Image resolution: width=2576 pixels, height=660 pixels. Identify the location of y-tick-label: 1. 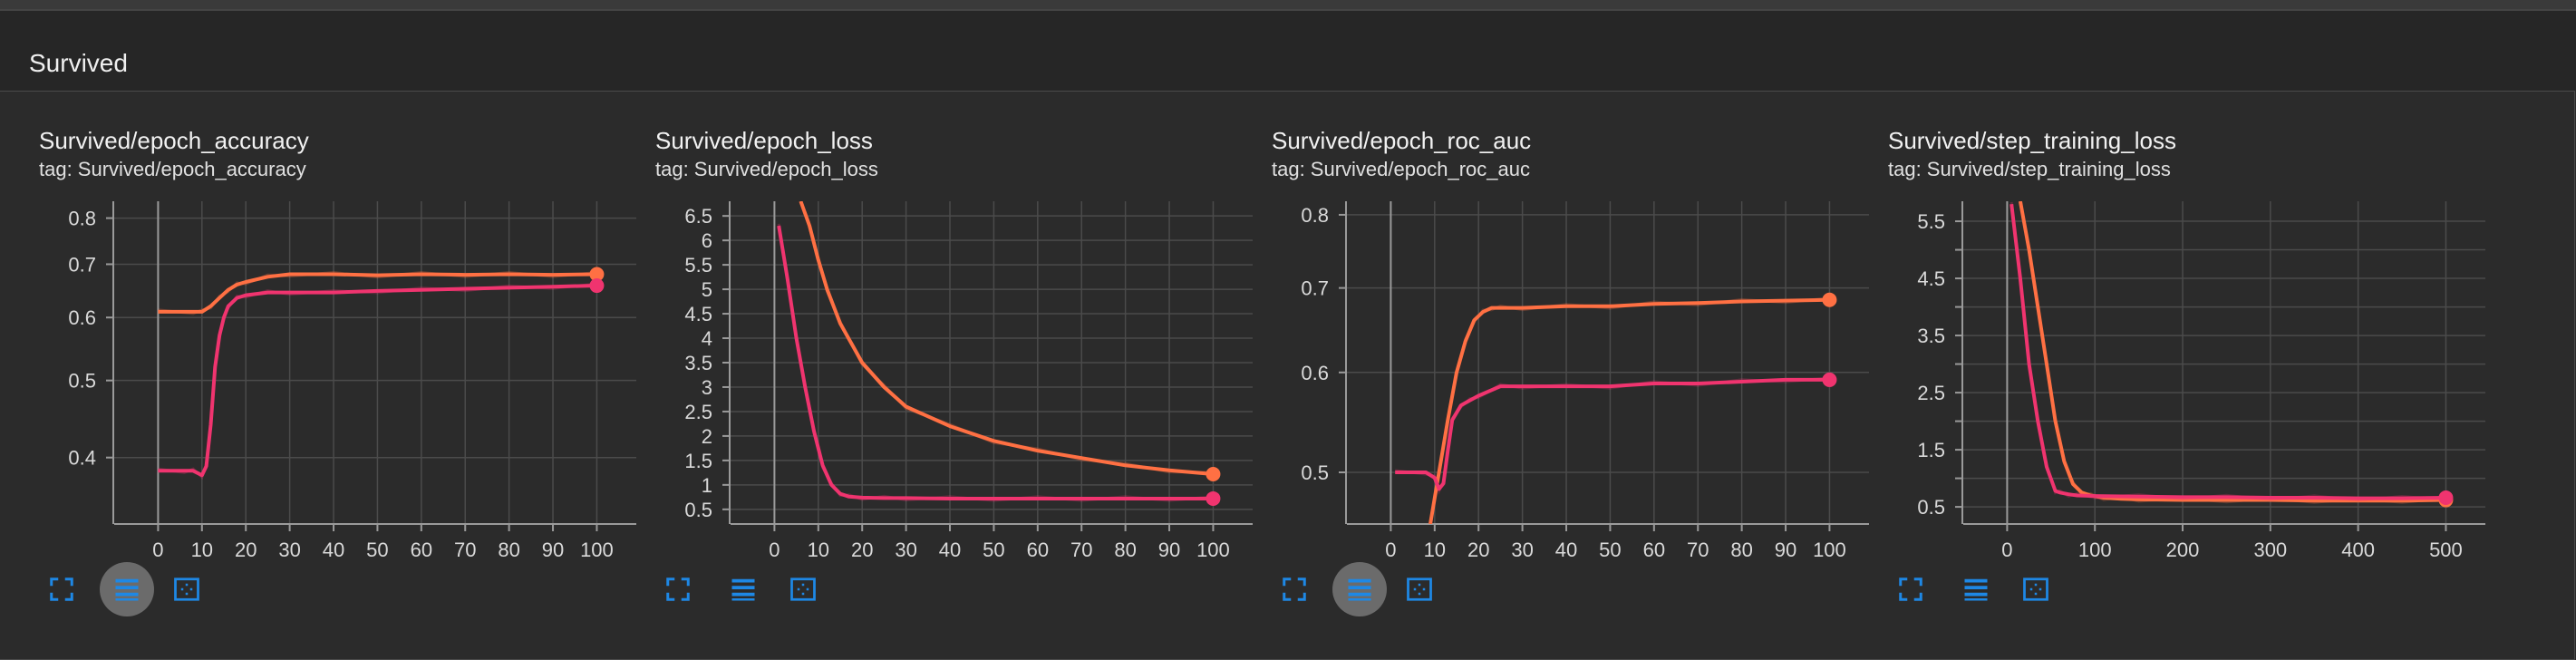
(707, 485).